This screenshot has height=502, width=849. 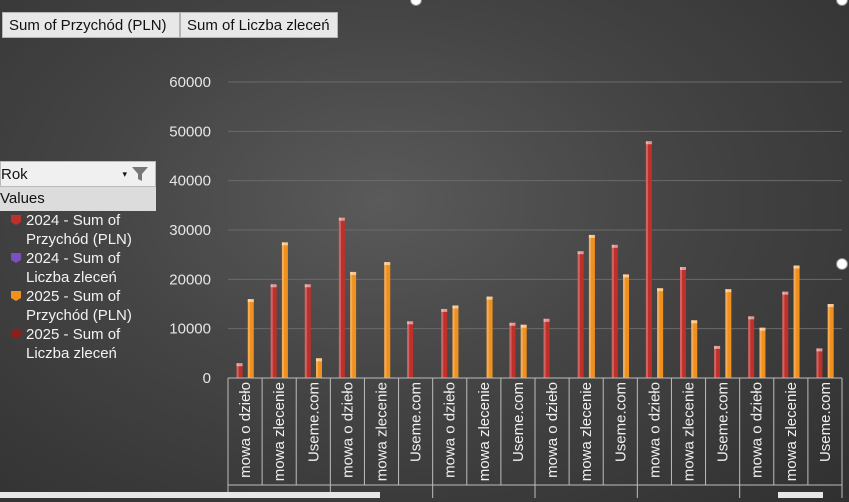 I want to click on dropdown-arrow-icon: ▾, so click(x=124, y=173).